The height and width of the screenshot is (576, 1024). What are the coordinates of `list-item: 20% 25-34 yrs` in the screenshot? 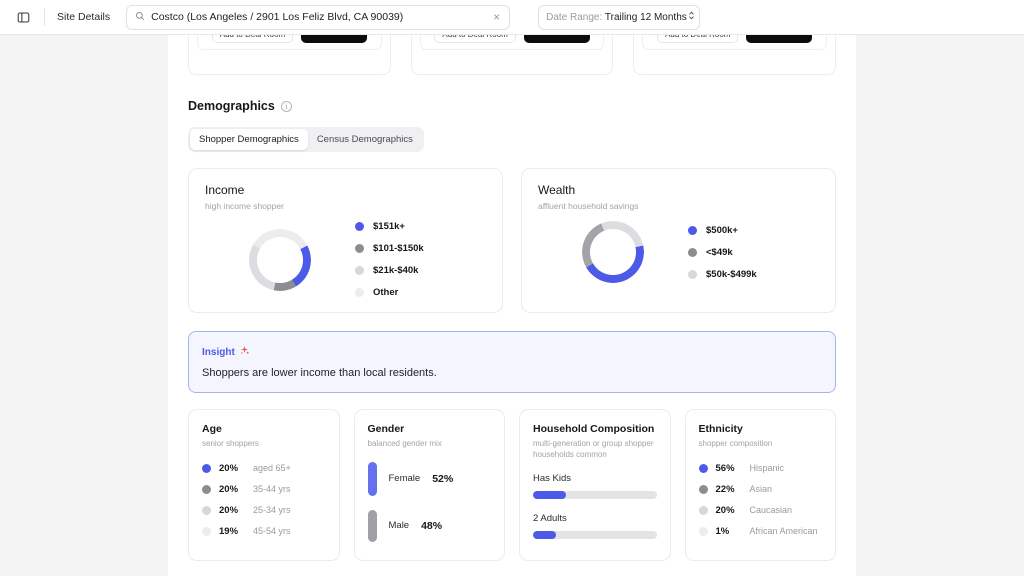 It's located at (264, 510).